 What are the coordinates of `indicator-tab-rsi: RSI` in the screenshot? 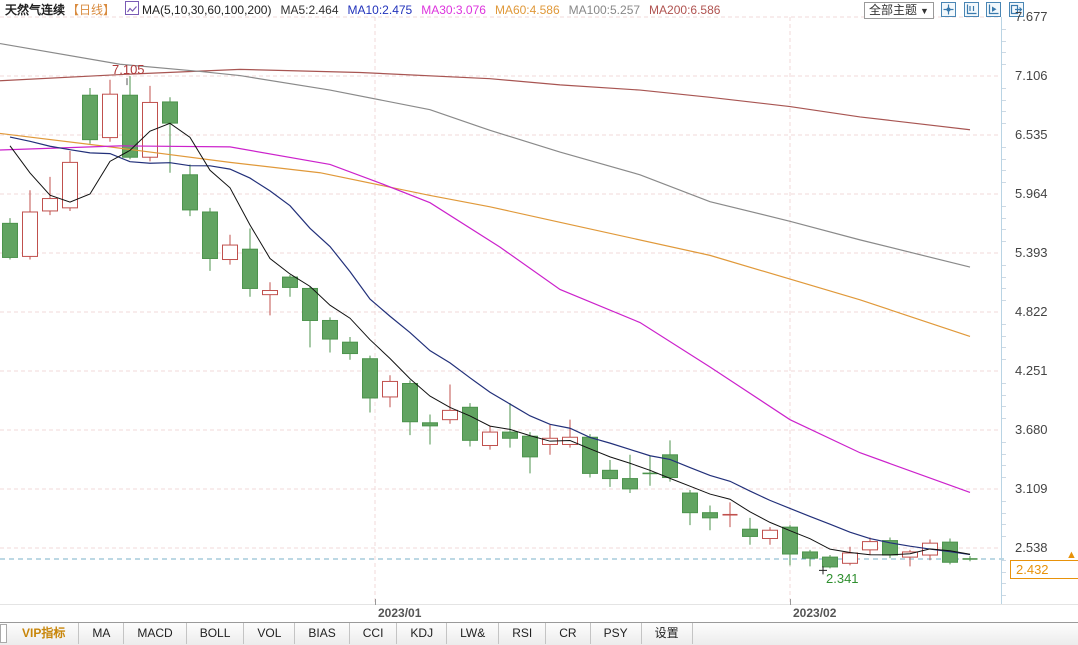 It's located at (523, 633).